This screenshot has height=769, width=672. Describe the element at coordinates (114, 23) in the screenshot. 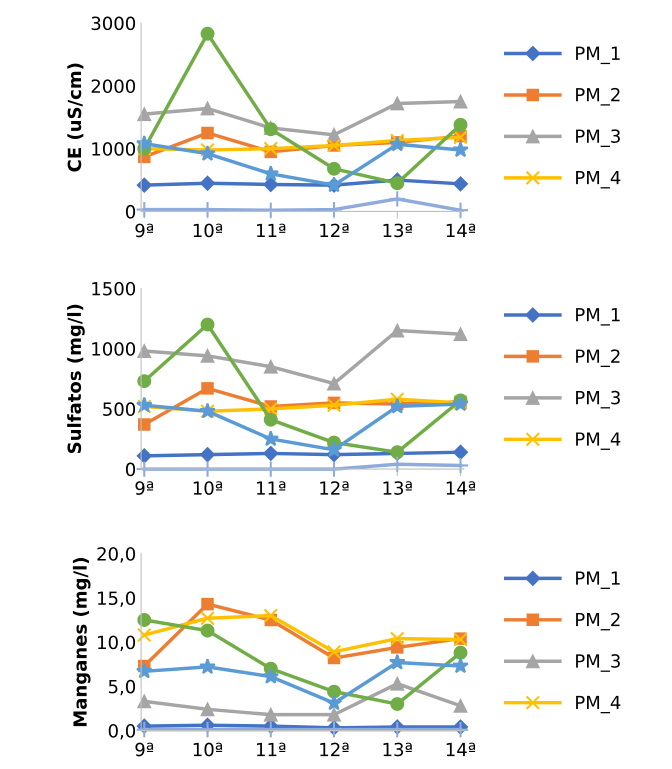

I see `y-tick-label: 3000` at that location.